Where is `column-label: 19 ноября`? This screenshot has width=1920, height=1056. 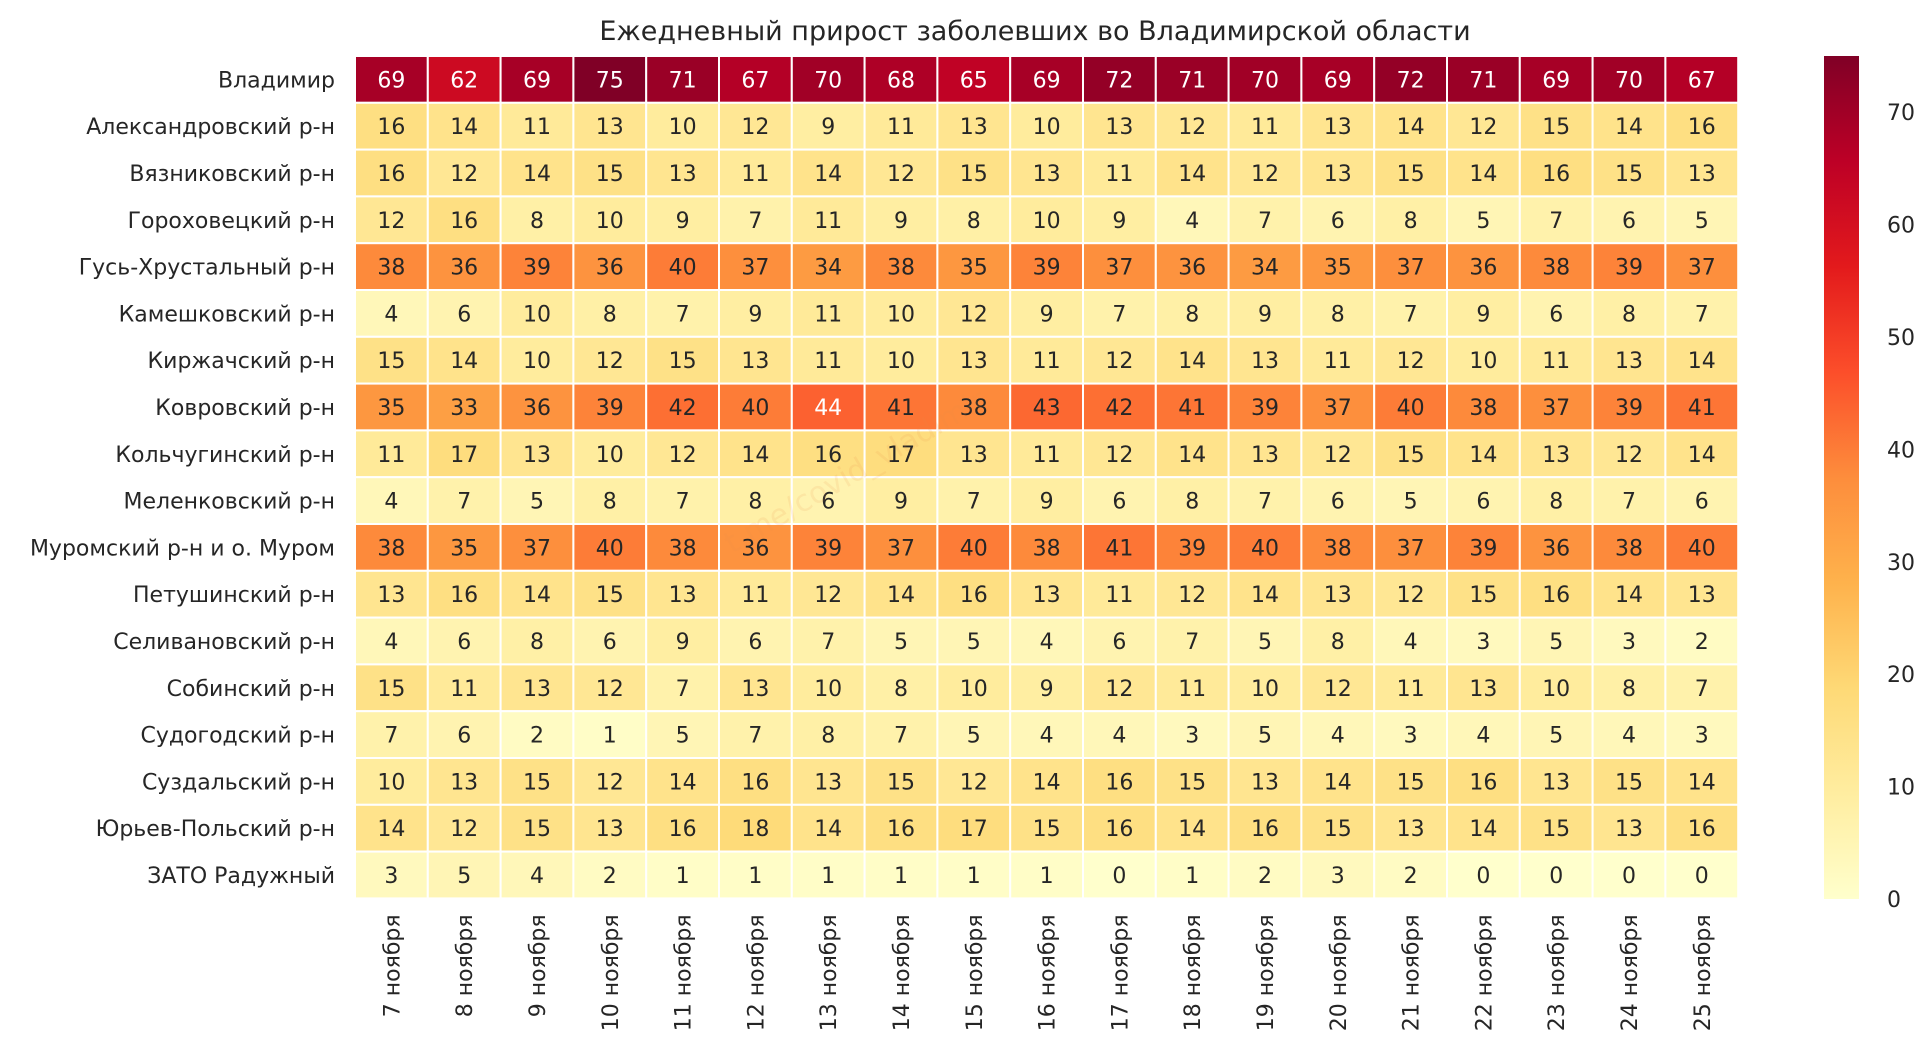 column-label: 19 ноября is located at coordinates (1266, 972).